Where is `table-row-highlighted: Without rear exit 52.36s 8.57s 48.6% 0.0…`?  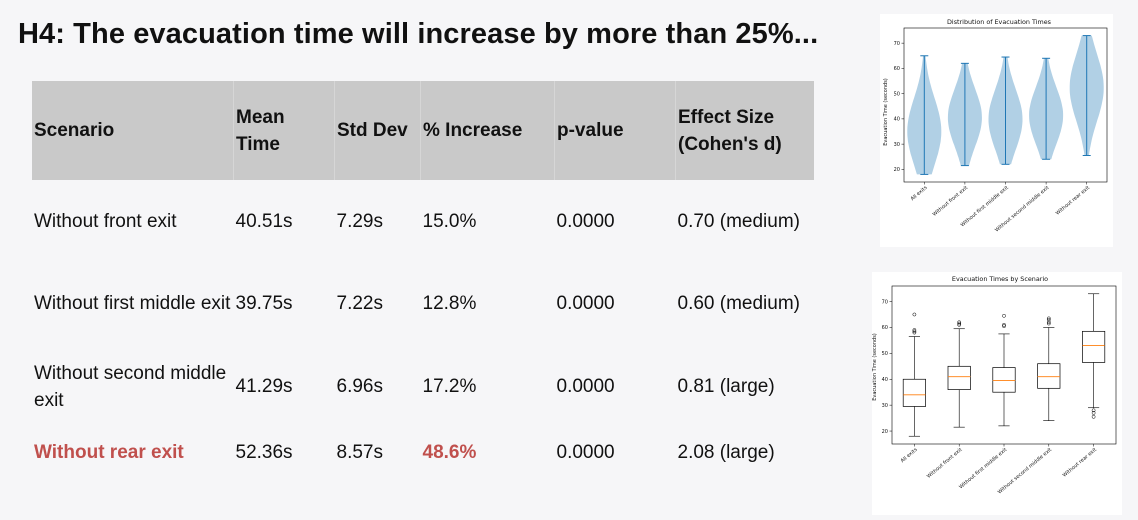
table-row-highlighted: Without rear exit 52.36s 8.57s 48.6% 0.0… is located at coordinates (423, 452).